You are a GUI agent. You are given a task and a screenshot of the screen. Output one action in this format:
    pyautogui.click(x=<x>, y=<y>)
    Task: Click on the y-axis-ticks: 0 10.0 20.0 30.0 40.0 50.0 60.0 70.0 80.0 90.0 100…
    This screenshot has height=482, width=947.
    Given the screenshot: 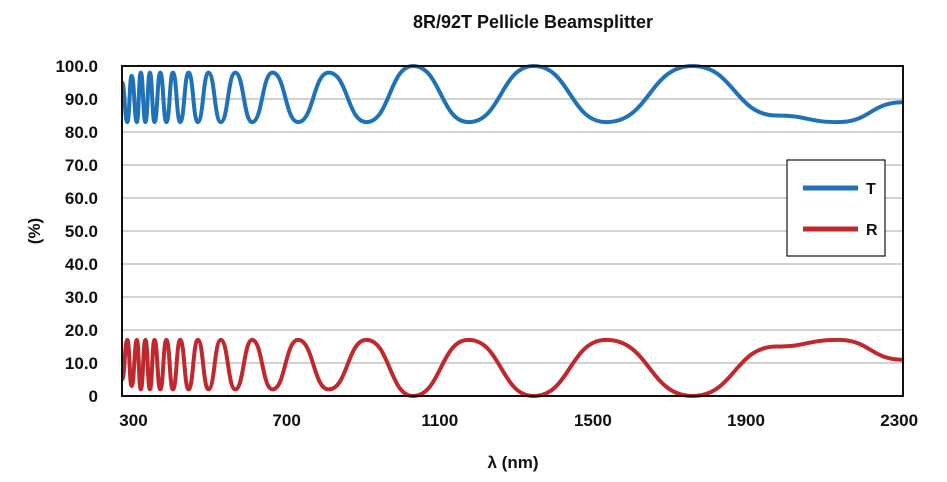 What is the action you would take?
    pyautogui.click(x=76, y=231)
    